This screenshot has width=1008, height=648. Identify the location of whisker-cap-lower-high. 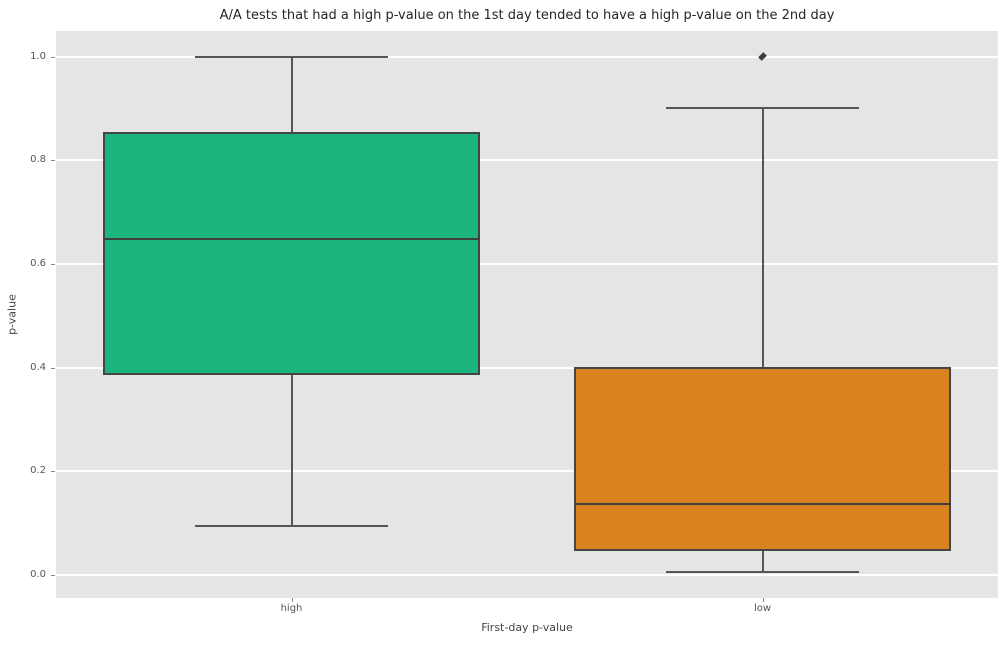
(291, 525).